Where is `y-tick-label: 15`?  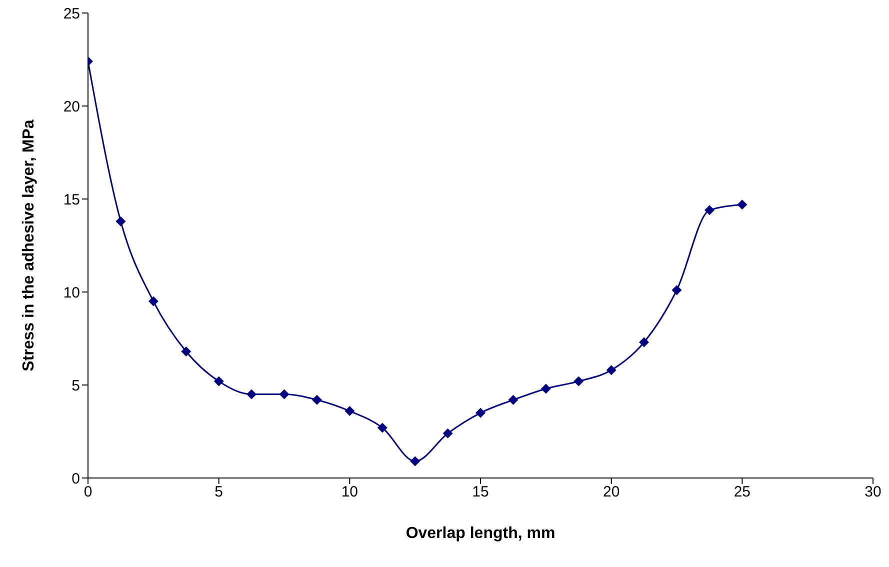
y-tick-label: 15 is located at coordinates (71, 199).